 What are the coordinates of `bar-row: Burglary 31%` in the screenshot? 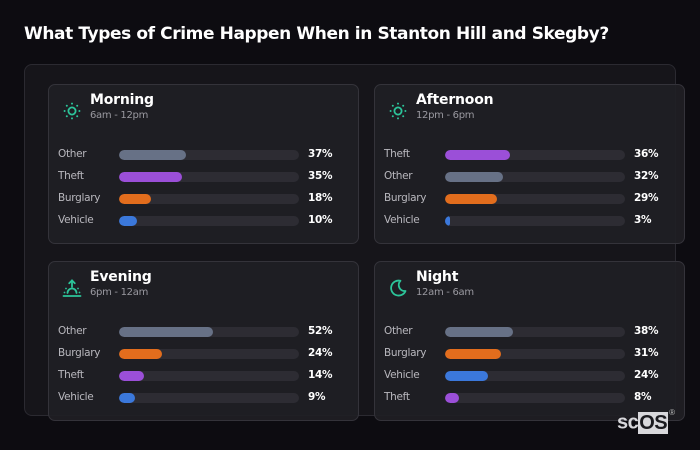 It's located at (534, 357).